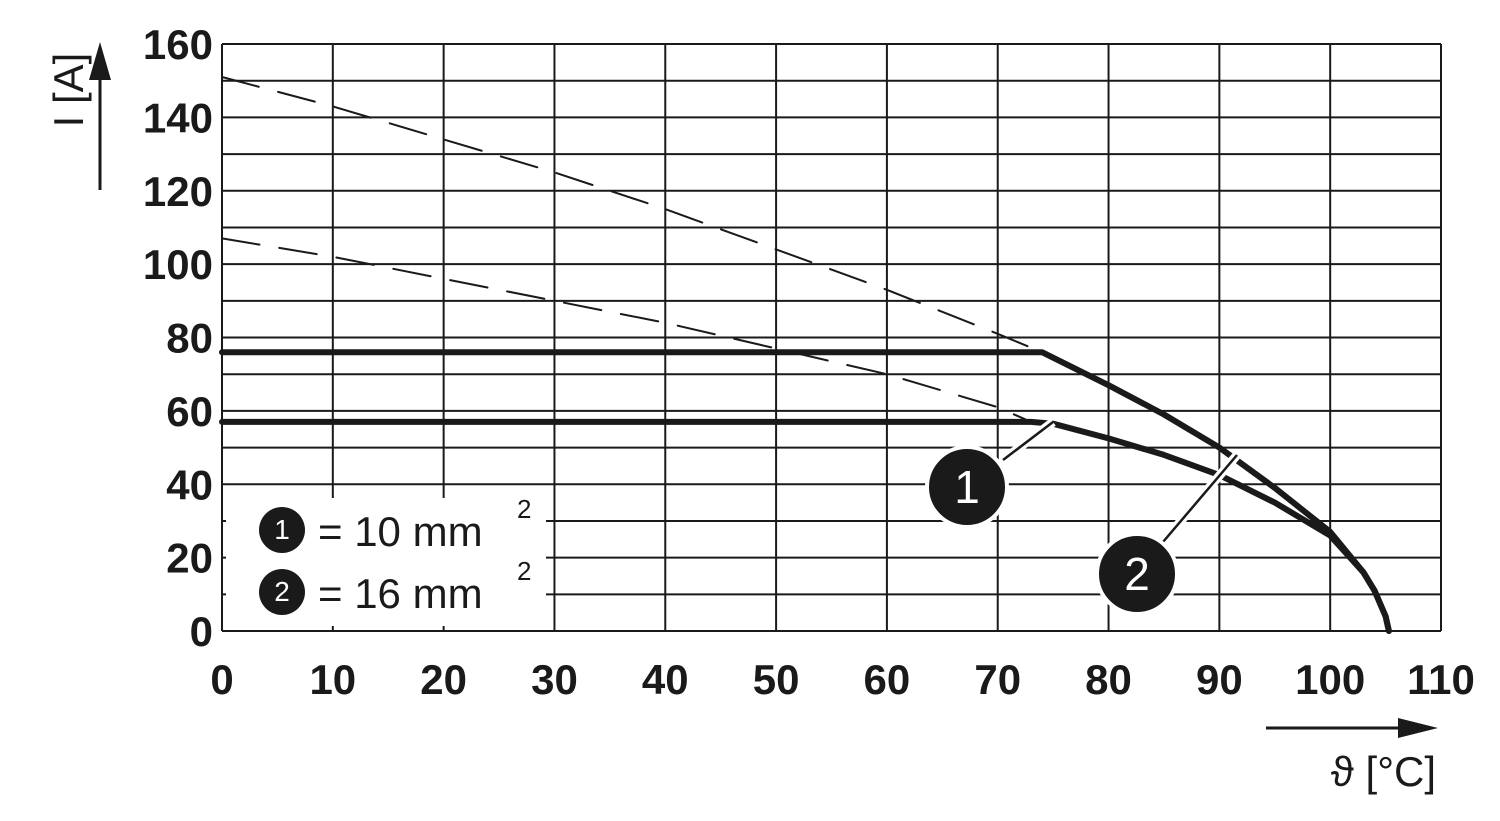 This screenshot has width=1500, height=821. What do you see at coordinates (1219, 679) in the screenshot?
I see `x-tick-label: 90` at bounding box center [1219, 679].